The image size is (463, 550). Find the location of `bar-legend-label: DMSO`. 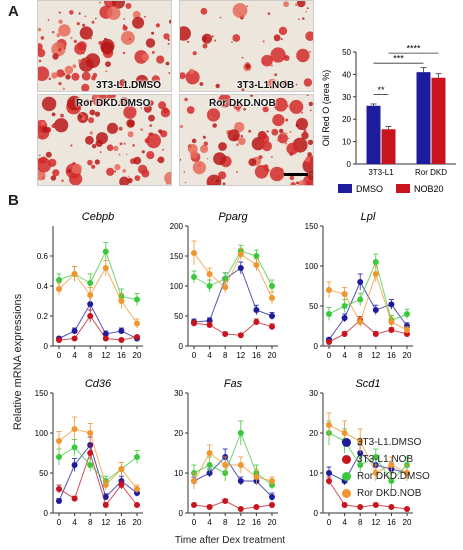

bar-legend-label: DMSO is located at coordinates (369, 189).